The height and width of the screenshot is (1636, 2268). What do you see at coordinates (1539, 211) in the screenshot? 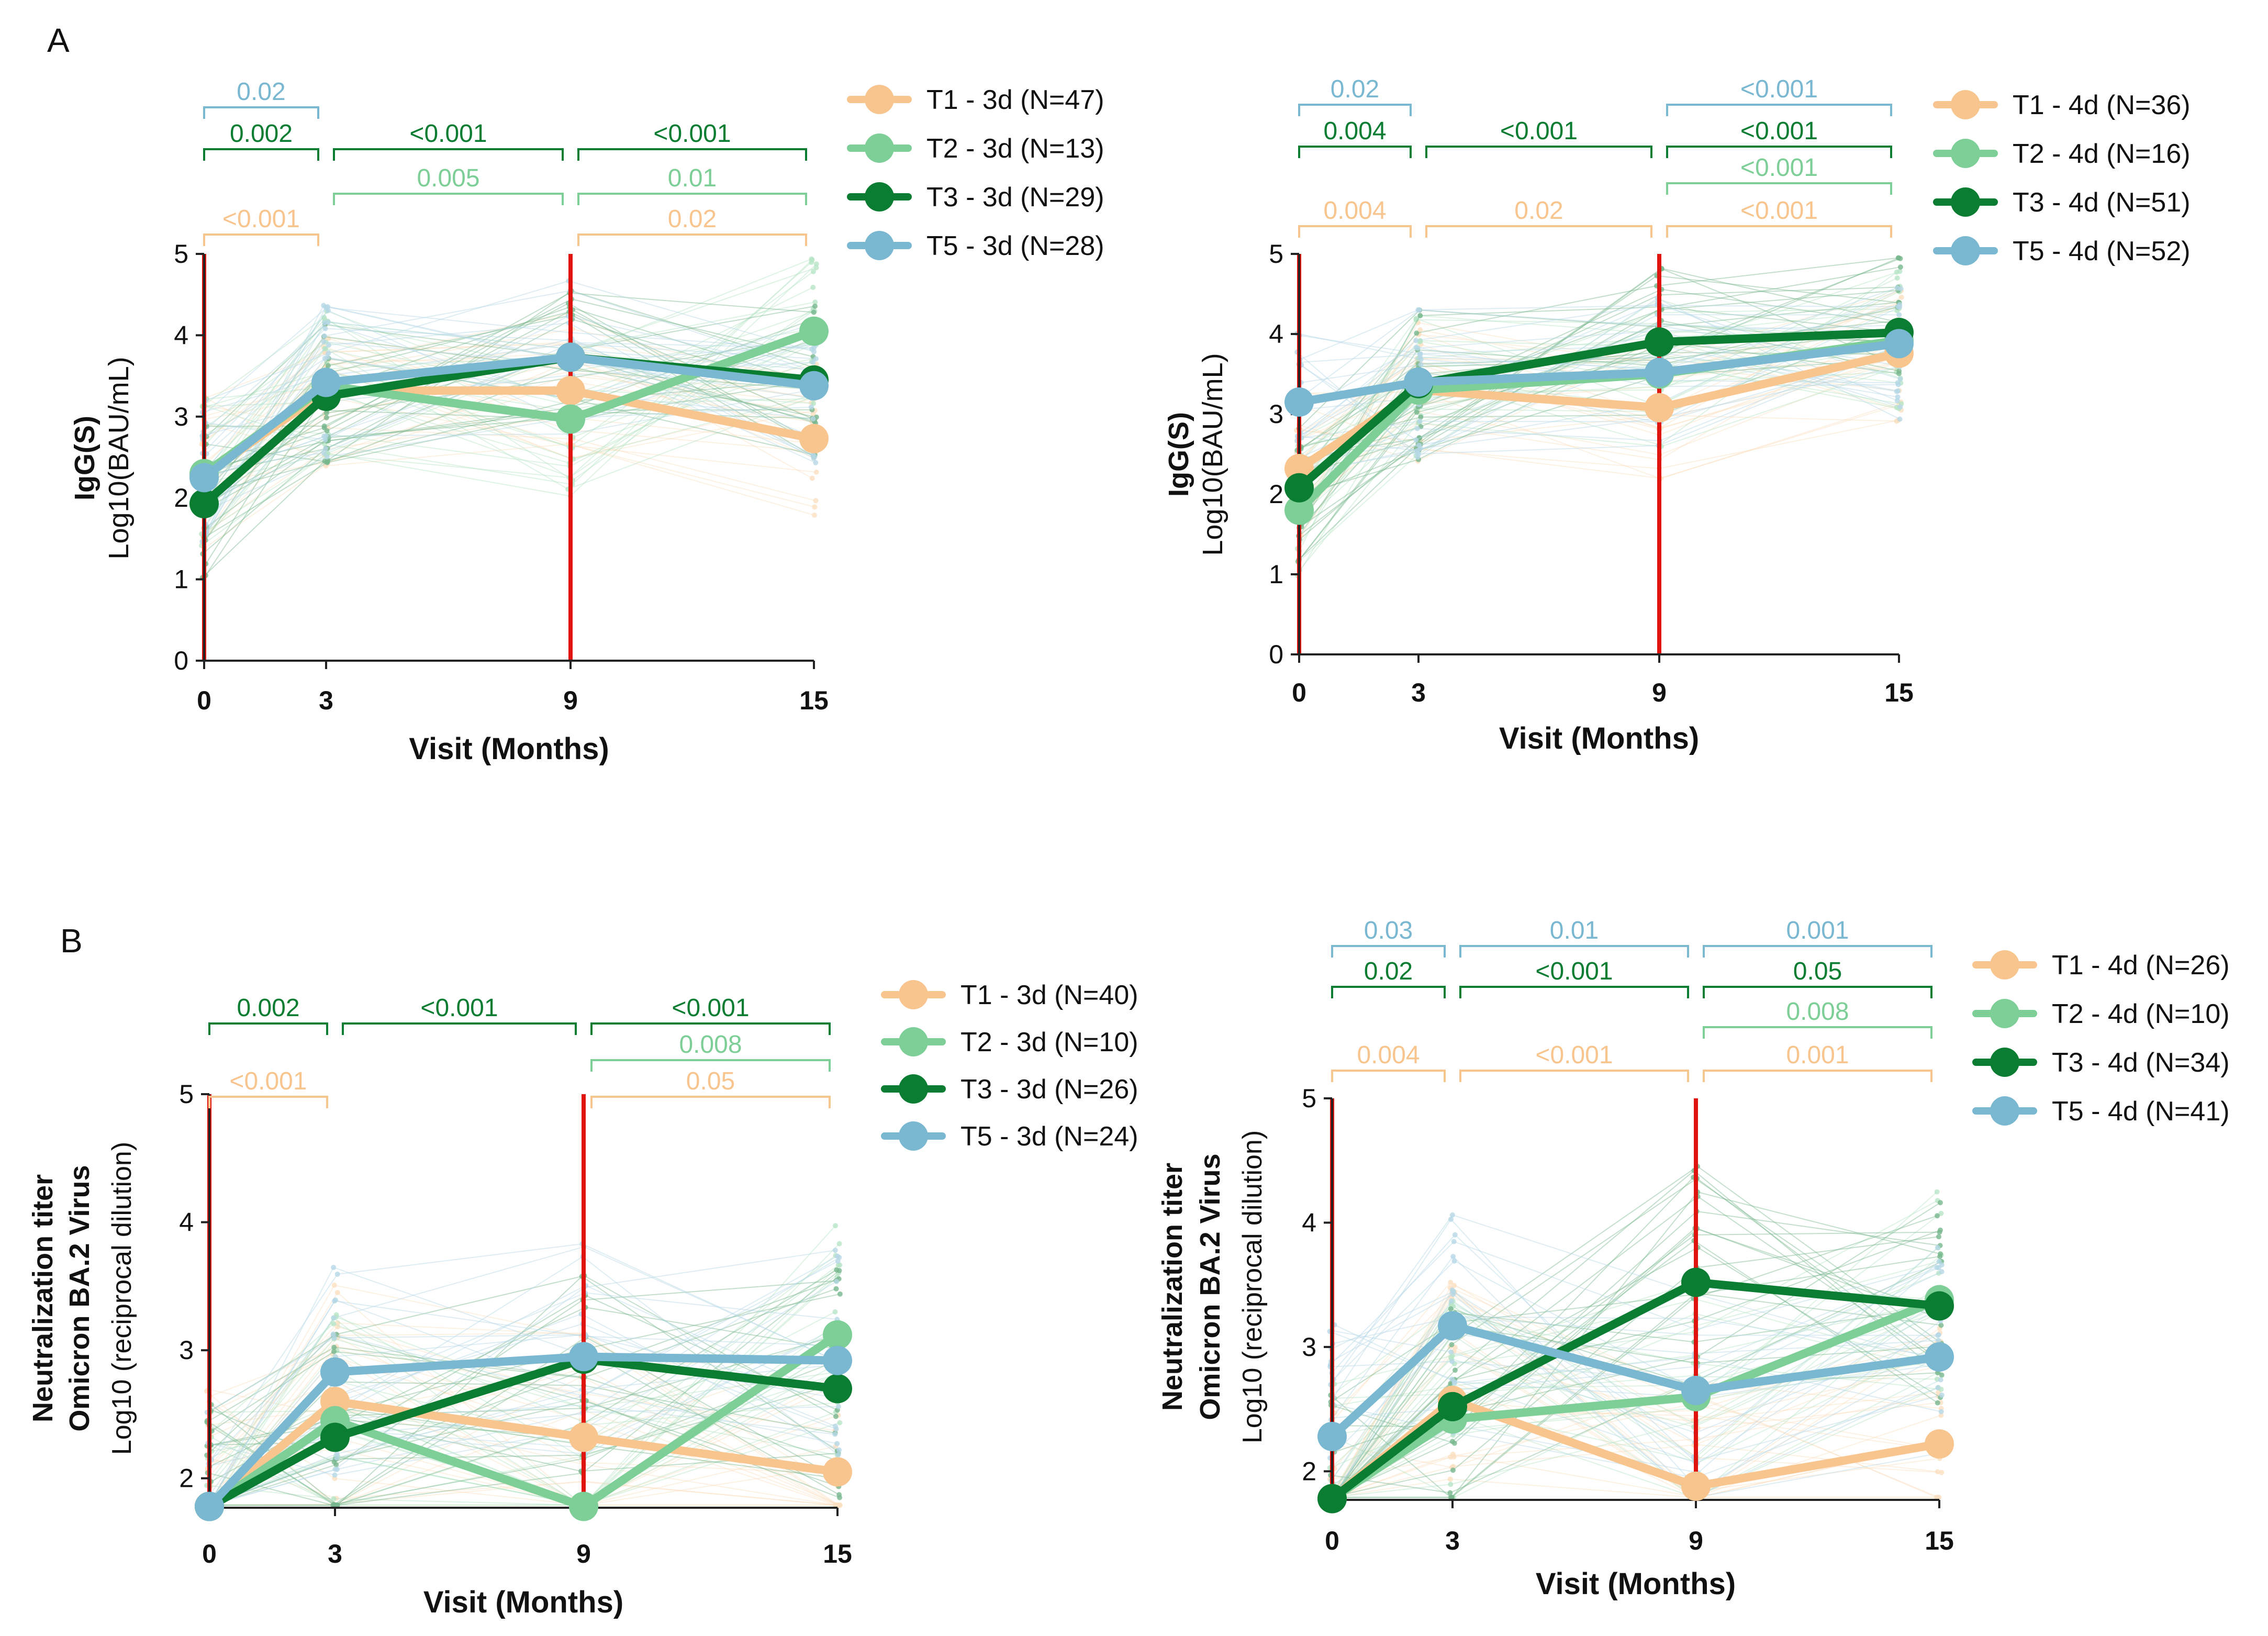
I see `bracket-p-value: 0.02` at bounding box center [1539, 211].